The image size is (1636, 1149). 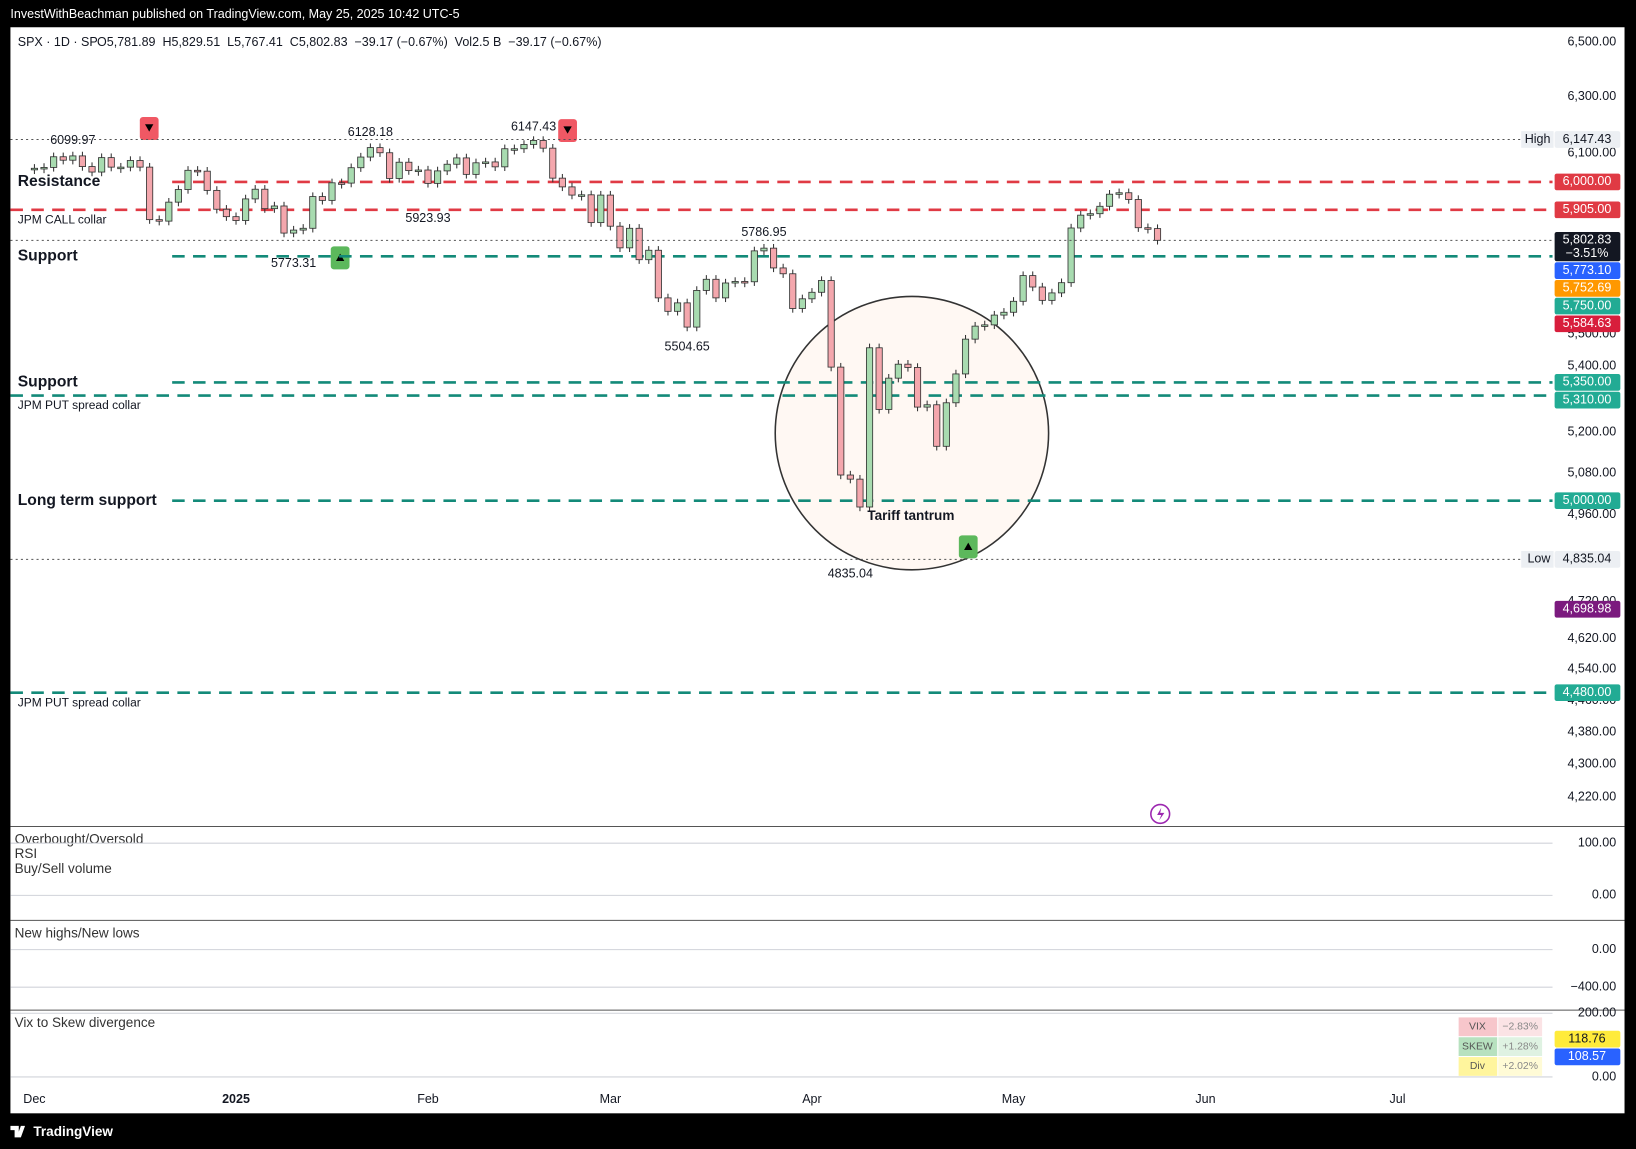 I want to click on badge-tag-bg, so click(x=1537, y=139).